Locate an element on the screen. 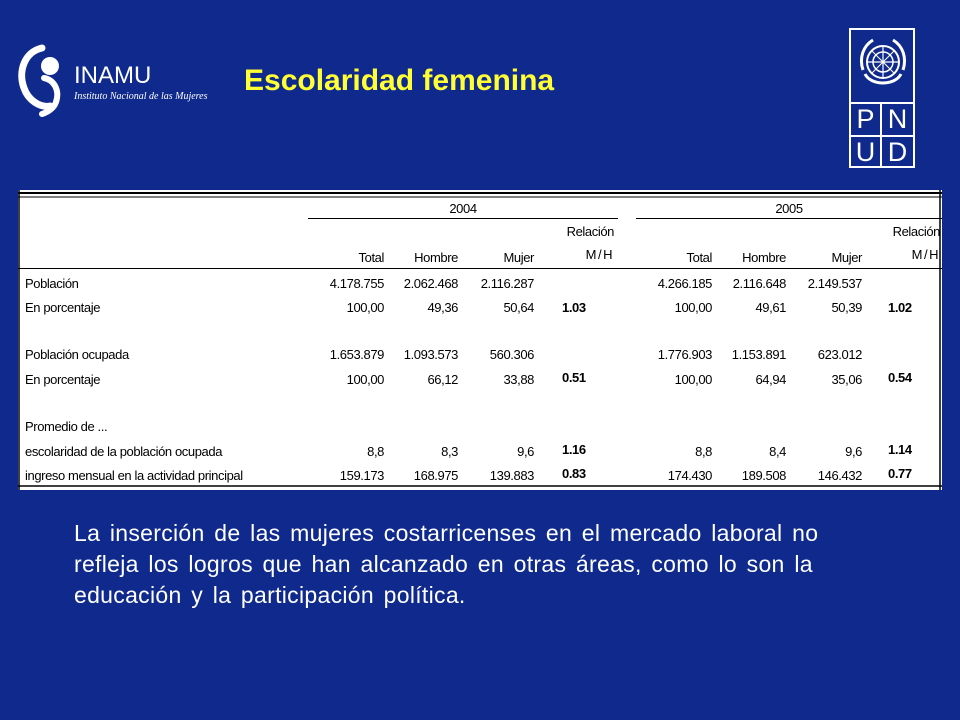 This screenshot has height=720, width=960. pnud-letter-n: N is located at coordinates (897, 120).